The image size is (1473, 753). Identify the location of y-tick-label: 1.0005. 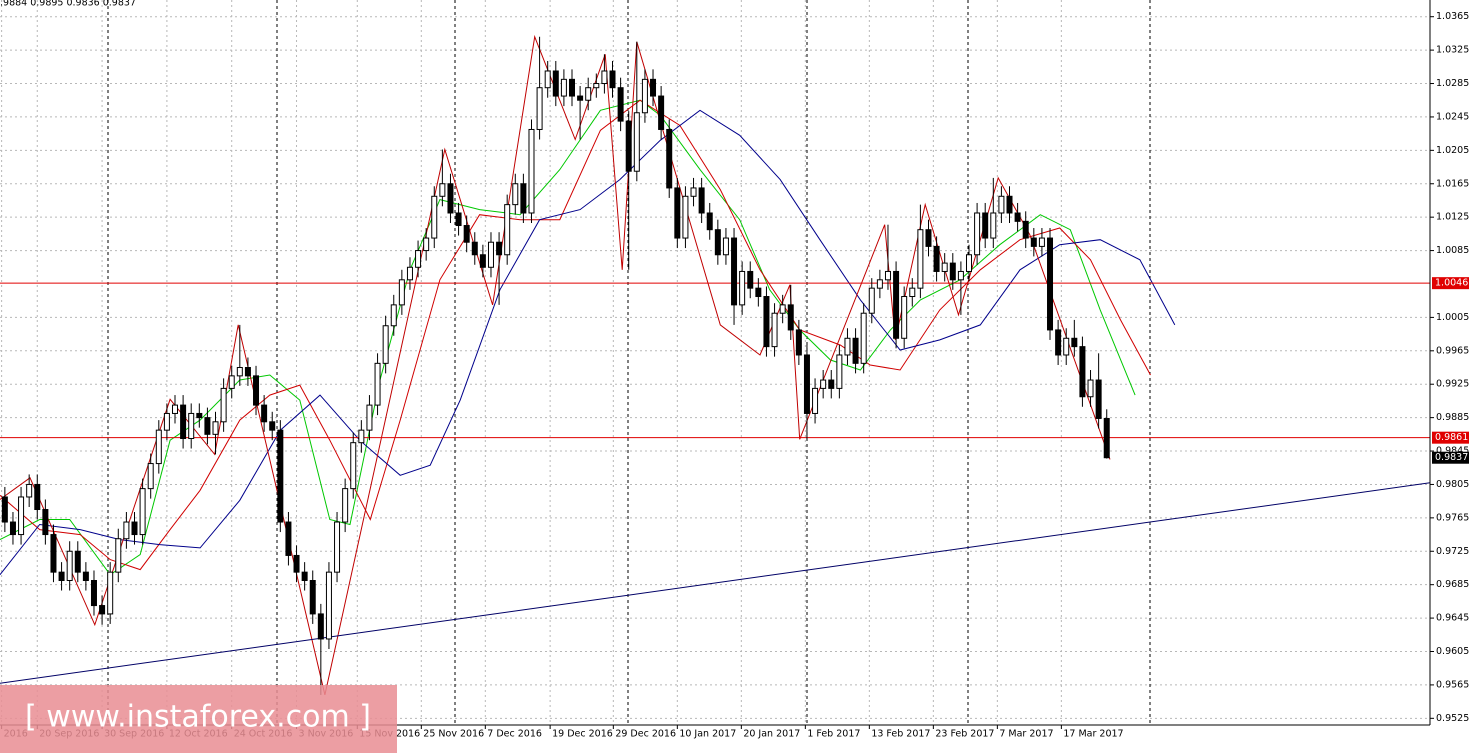
(1452, 317).